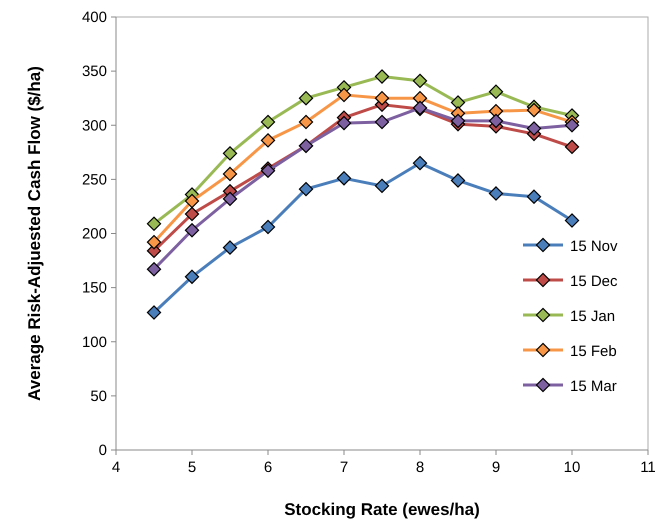  What do you see at coordinates (94, 342) in the screenshot?
I see `y-tick-label: 100` at bounding box center [94, 342].